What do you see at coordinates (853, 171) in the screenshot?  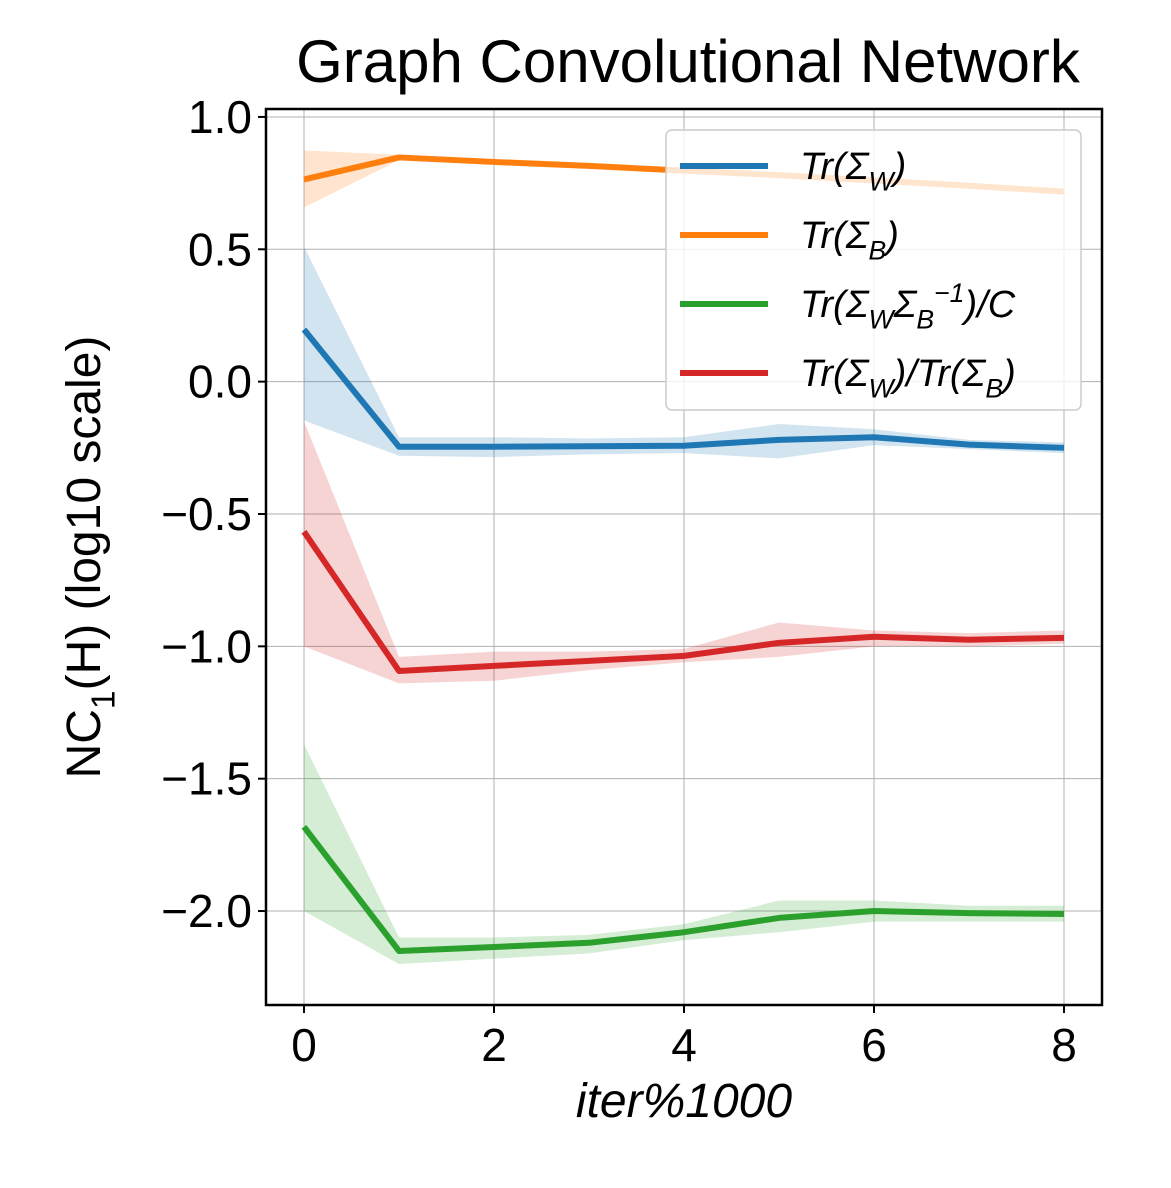 I see `legend-label: Tr(ΣW)` at bounding box center [853, 171].